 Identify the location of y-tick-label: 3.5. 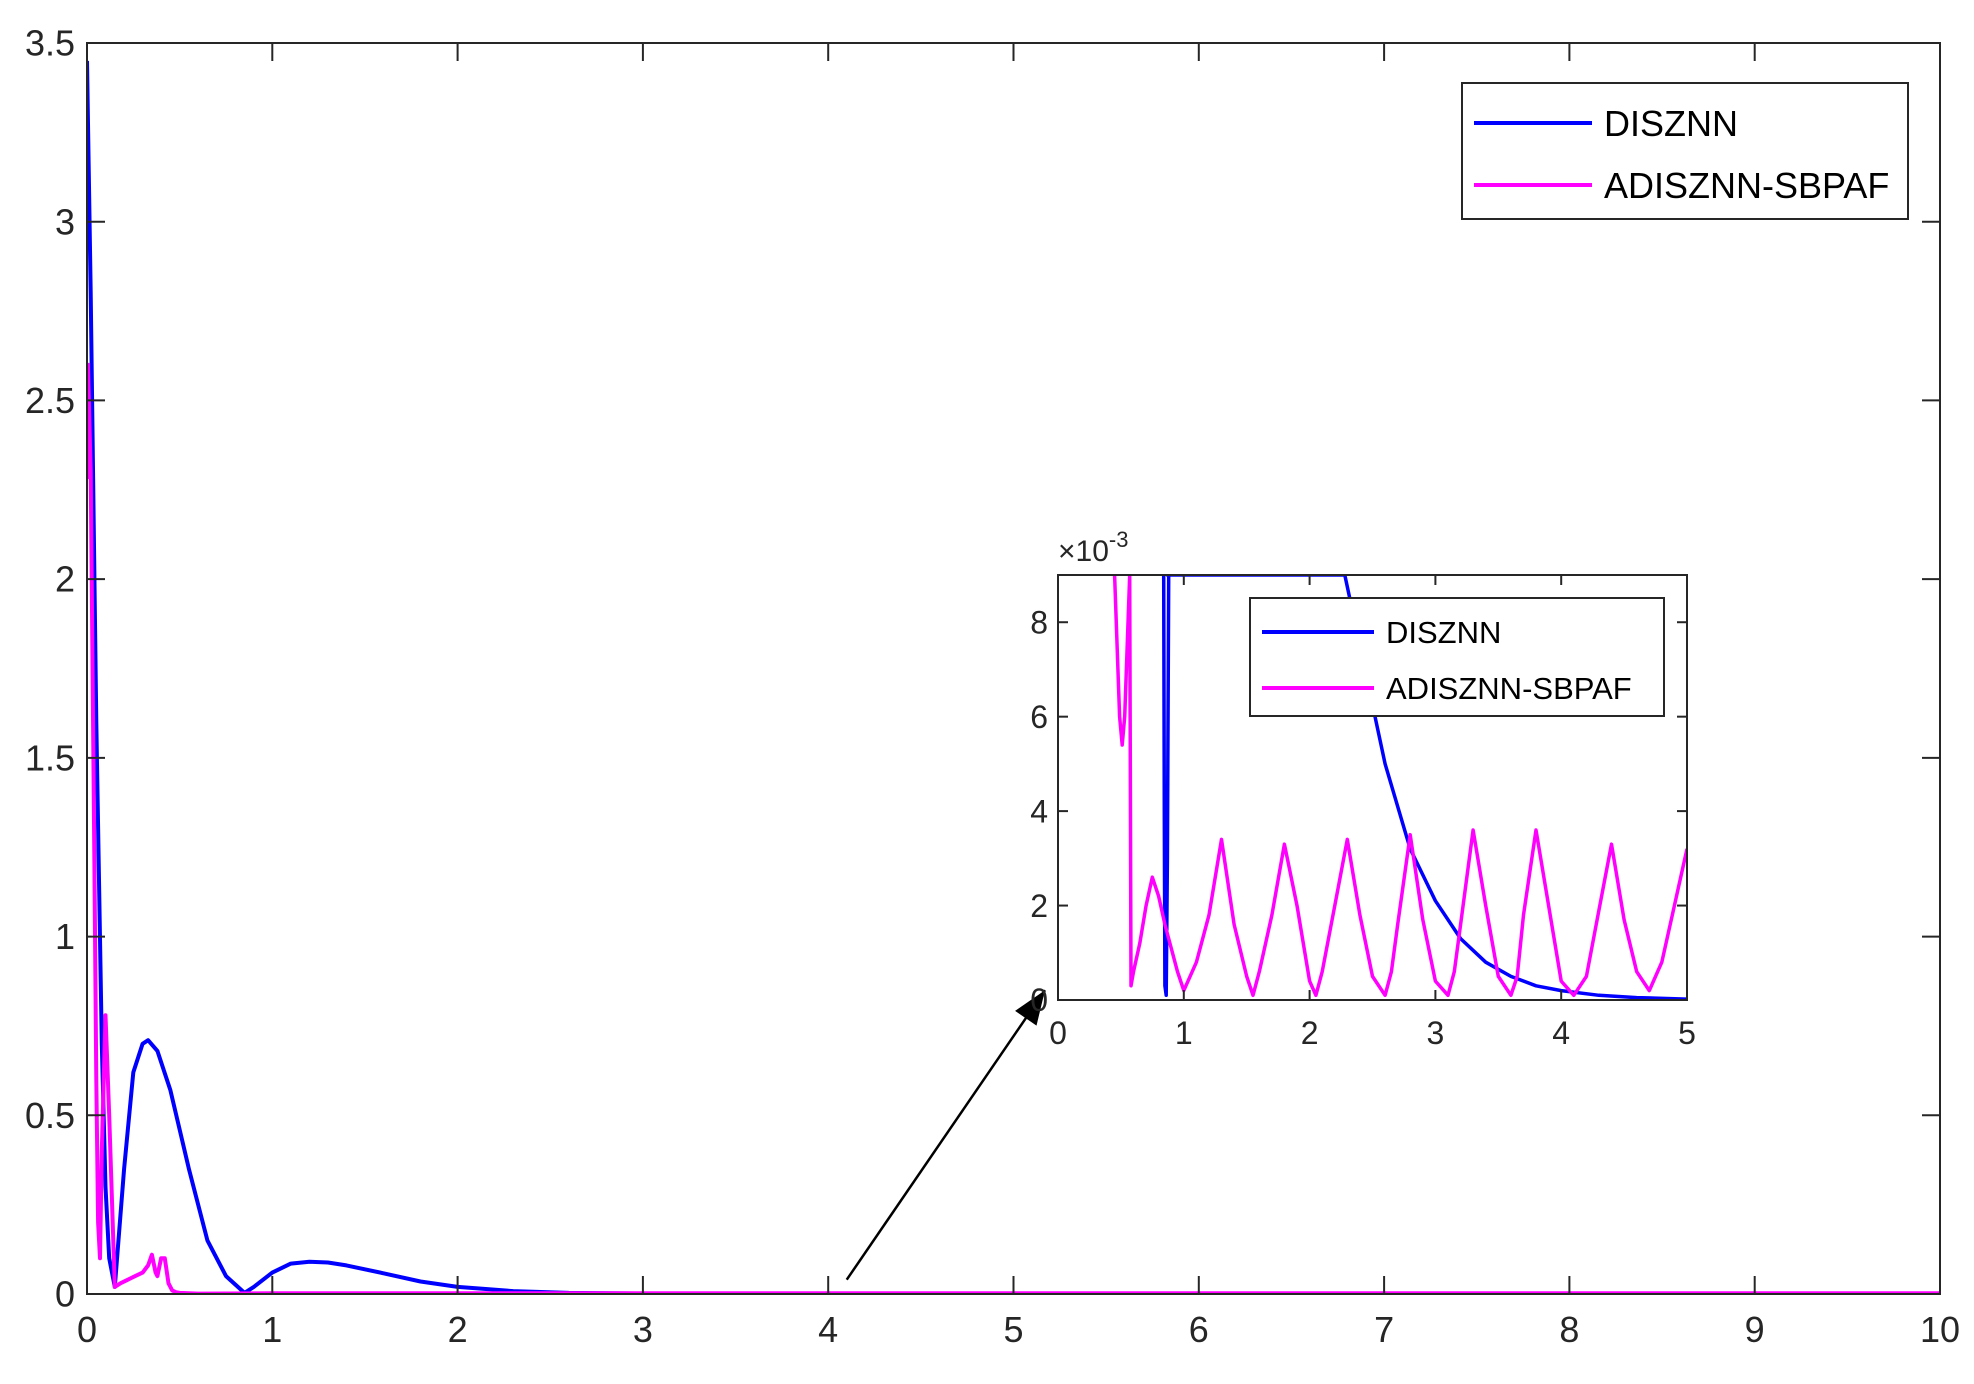
(50, 43).